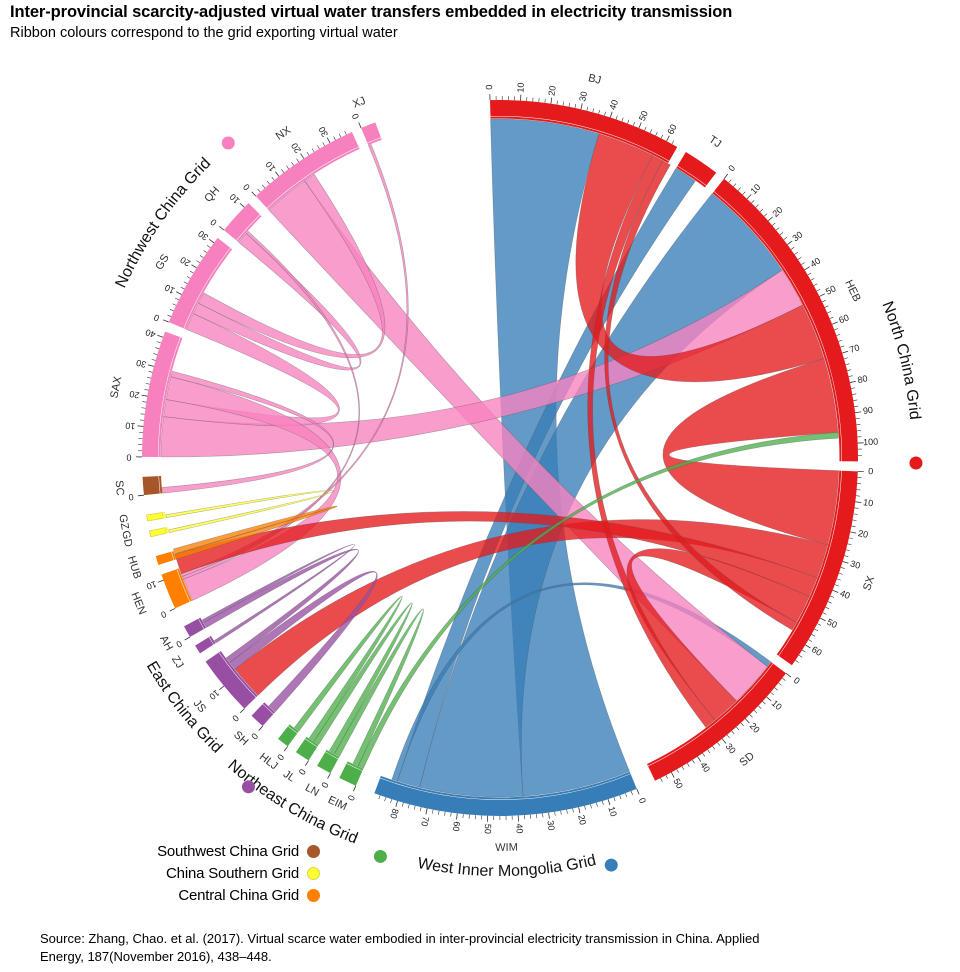 This screenshot has height=972, width=960. I want to click on legend-label: Central China Grid, so click(238, 895).